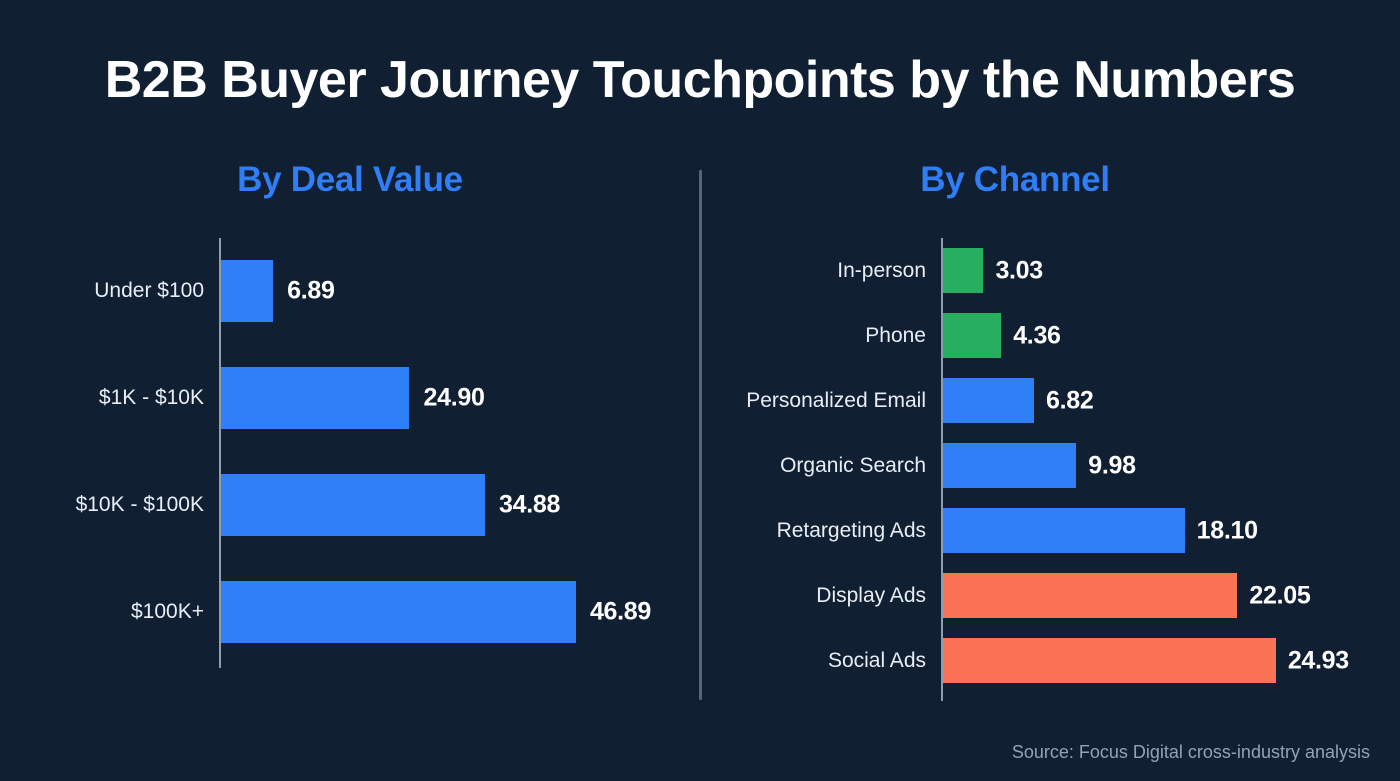 This screenshot has width=1400, height=781. Describe the element at coordinates (1070, 400) in the screenshot. I see `bar-value-label: 6.82` at that location.